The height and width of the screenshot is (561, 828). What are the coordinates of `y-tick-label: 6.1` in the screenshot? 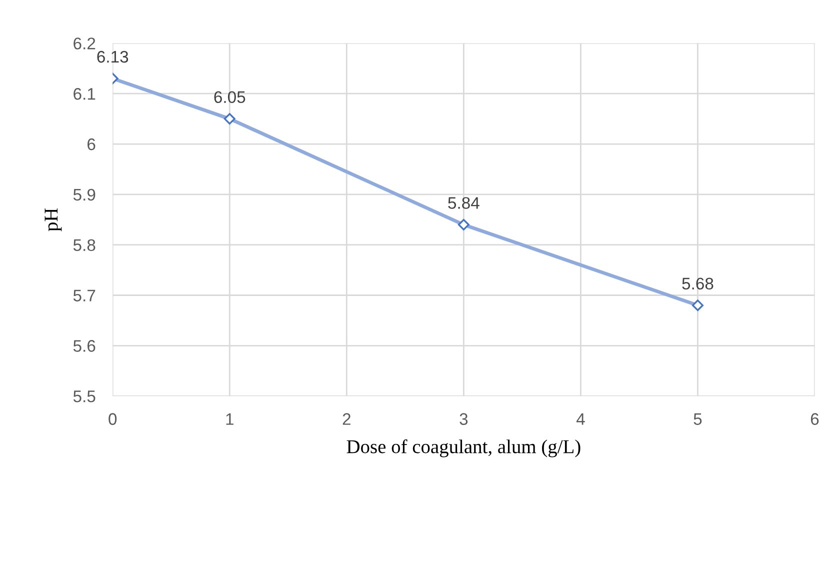 It's located at (85, 94).